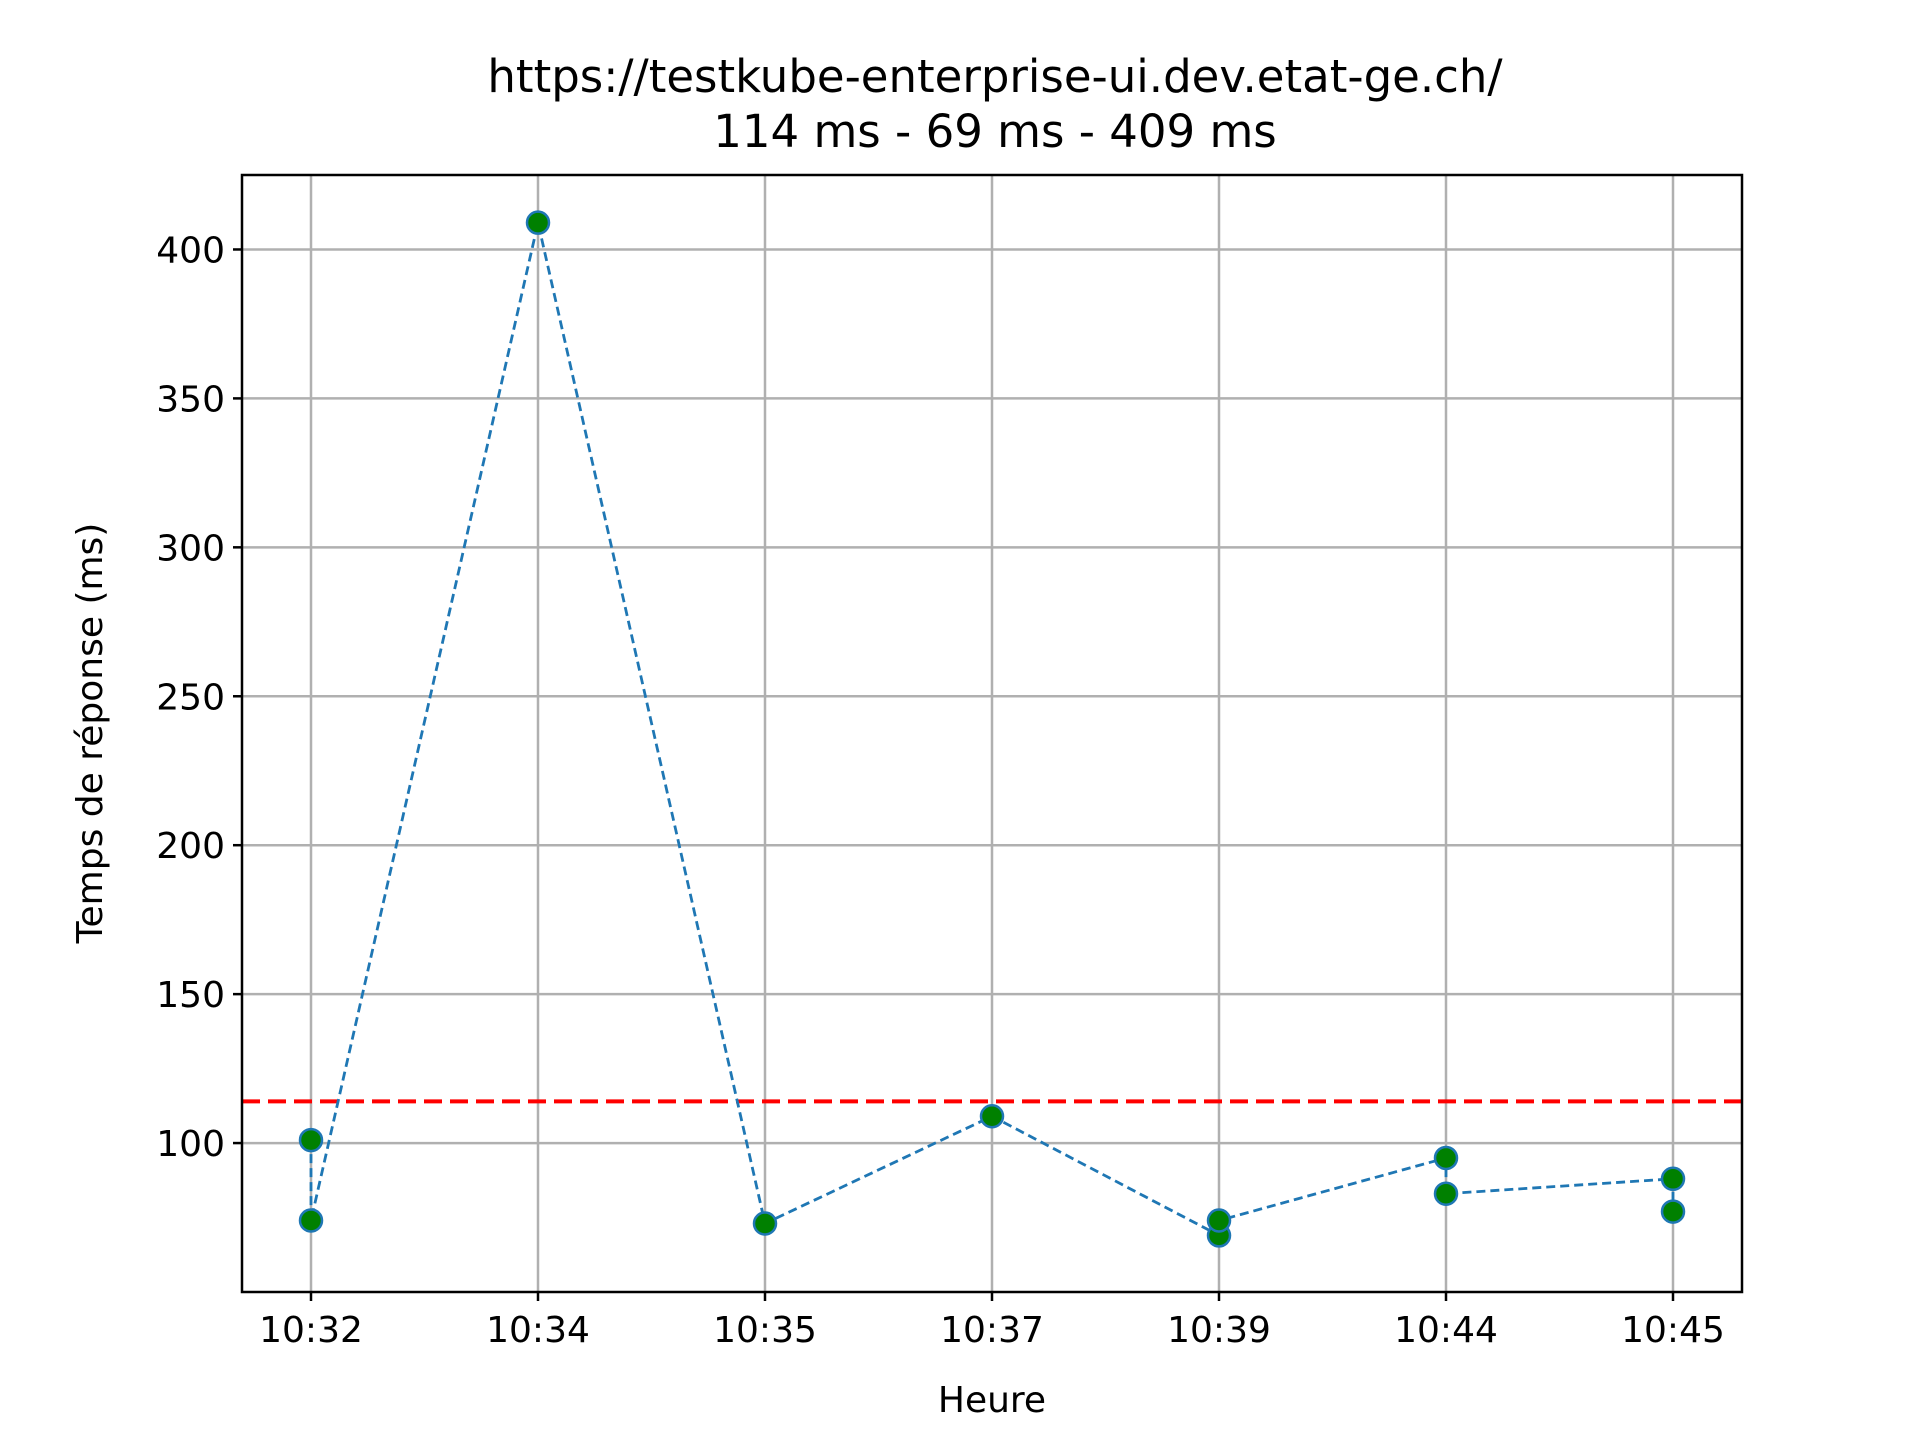 This screenshot has height=1440, width=1920. What do you see at coordinates (538, 1330) in the screenshot?
I see `x-tick-label: 10:34` at bounding box center [538, 1330].